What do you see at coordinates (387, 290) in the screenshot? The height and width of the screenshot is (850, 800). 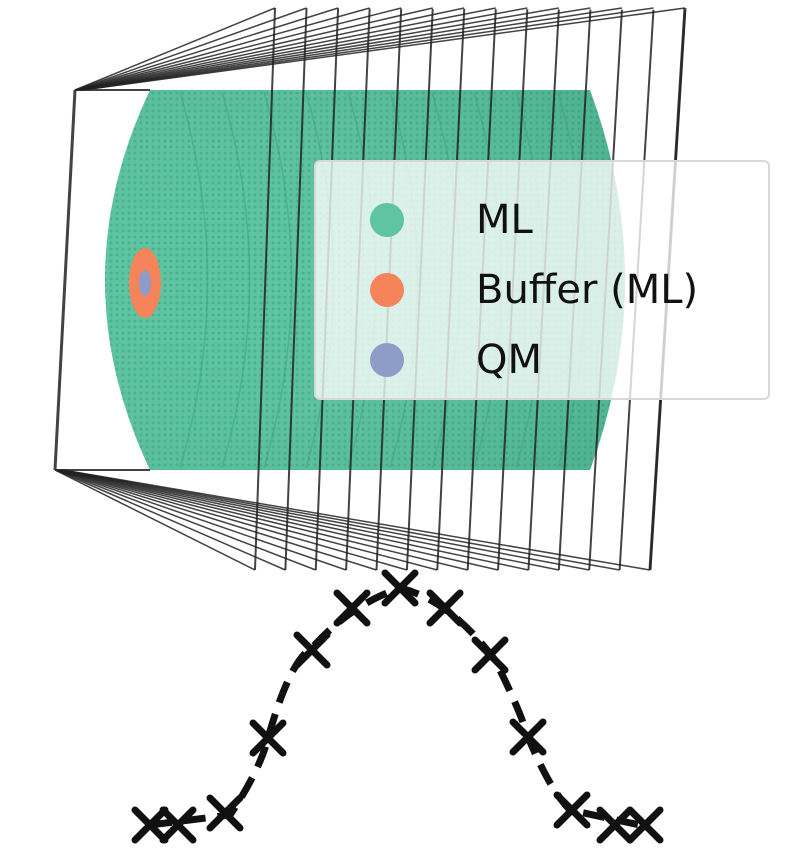 I see `buffer-marker-icon` at bounding box center [387, 290].